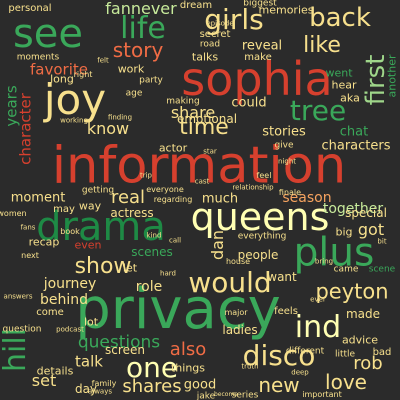 The image size is (400, 400). What do you see at coordinates (346, 382) in the screenshot?
I see `word-love: love` at bounding box center [346, 382].